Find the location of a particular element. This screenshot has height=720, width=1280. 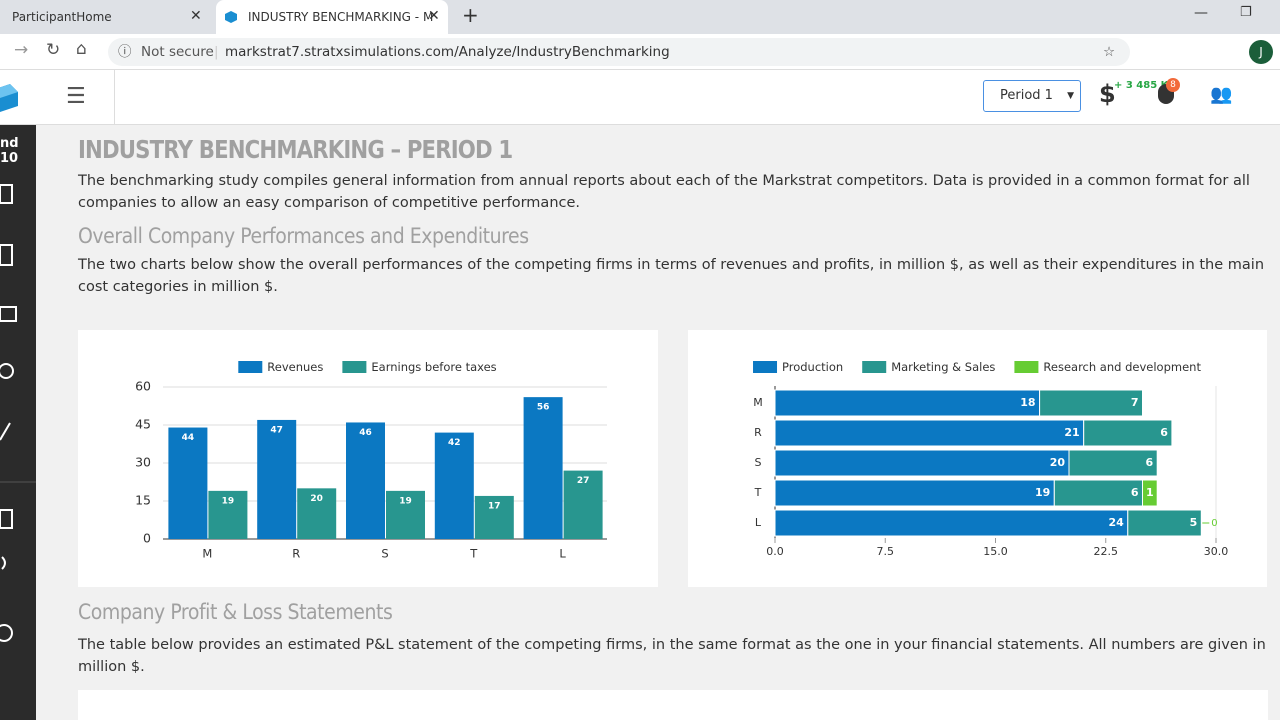

bookmark: ☆ is located at coordinates (1109, 52).